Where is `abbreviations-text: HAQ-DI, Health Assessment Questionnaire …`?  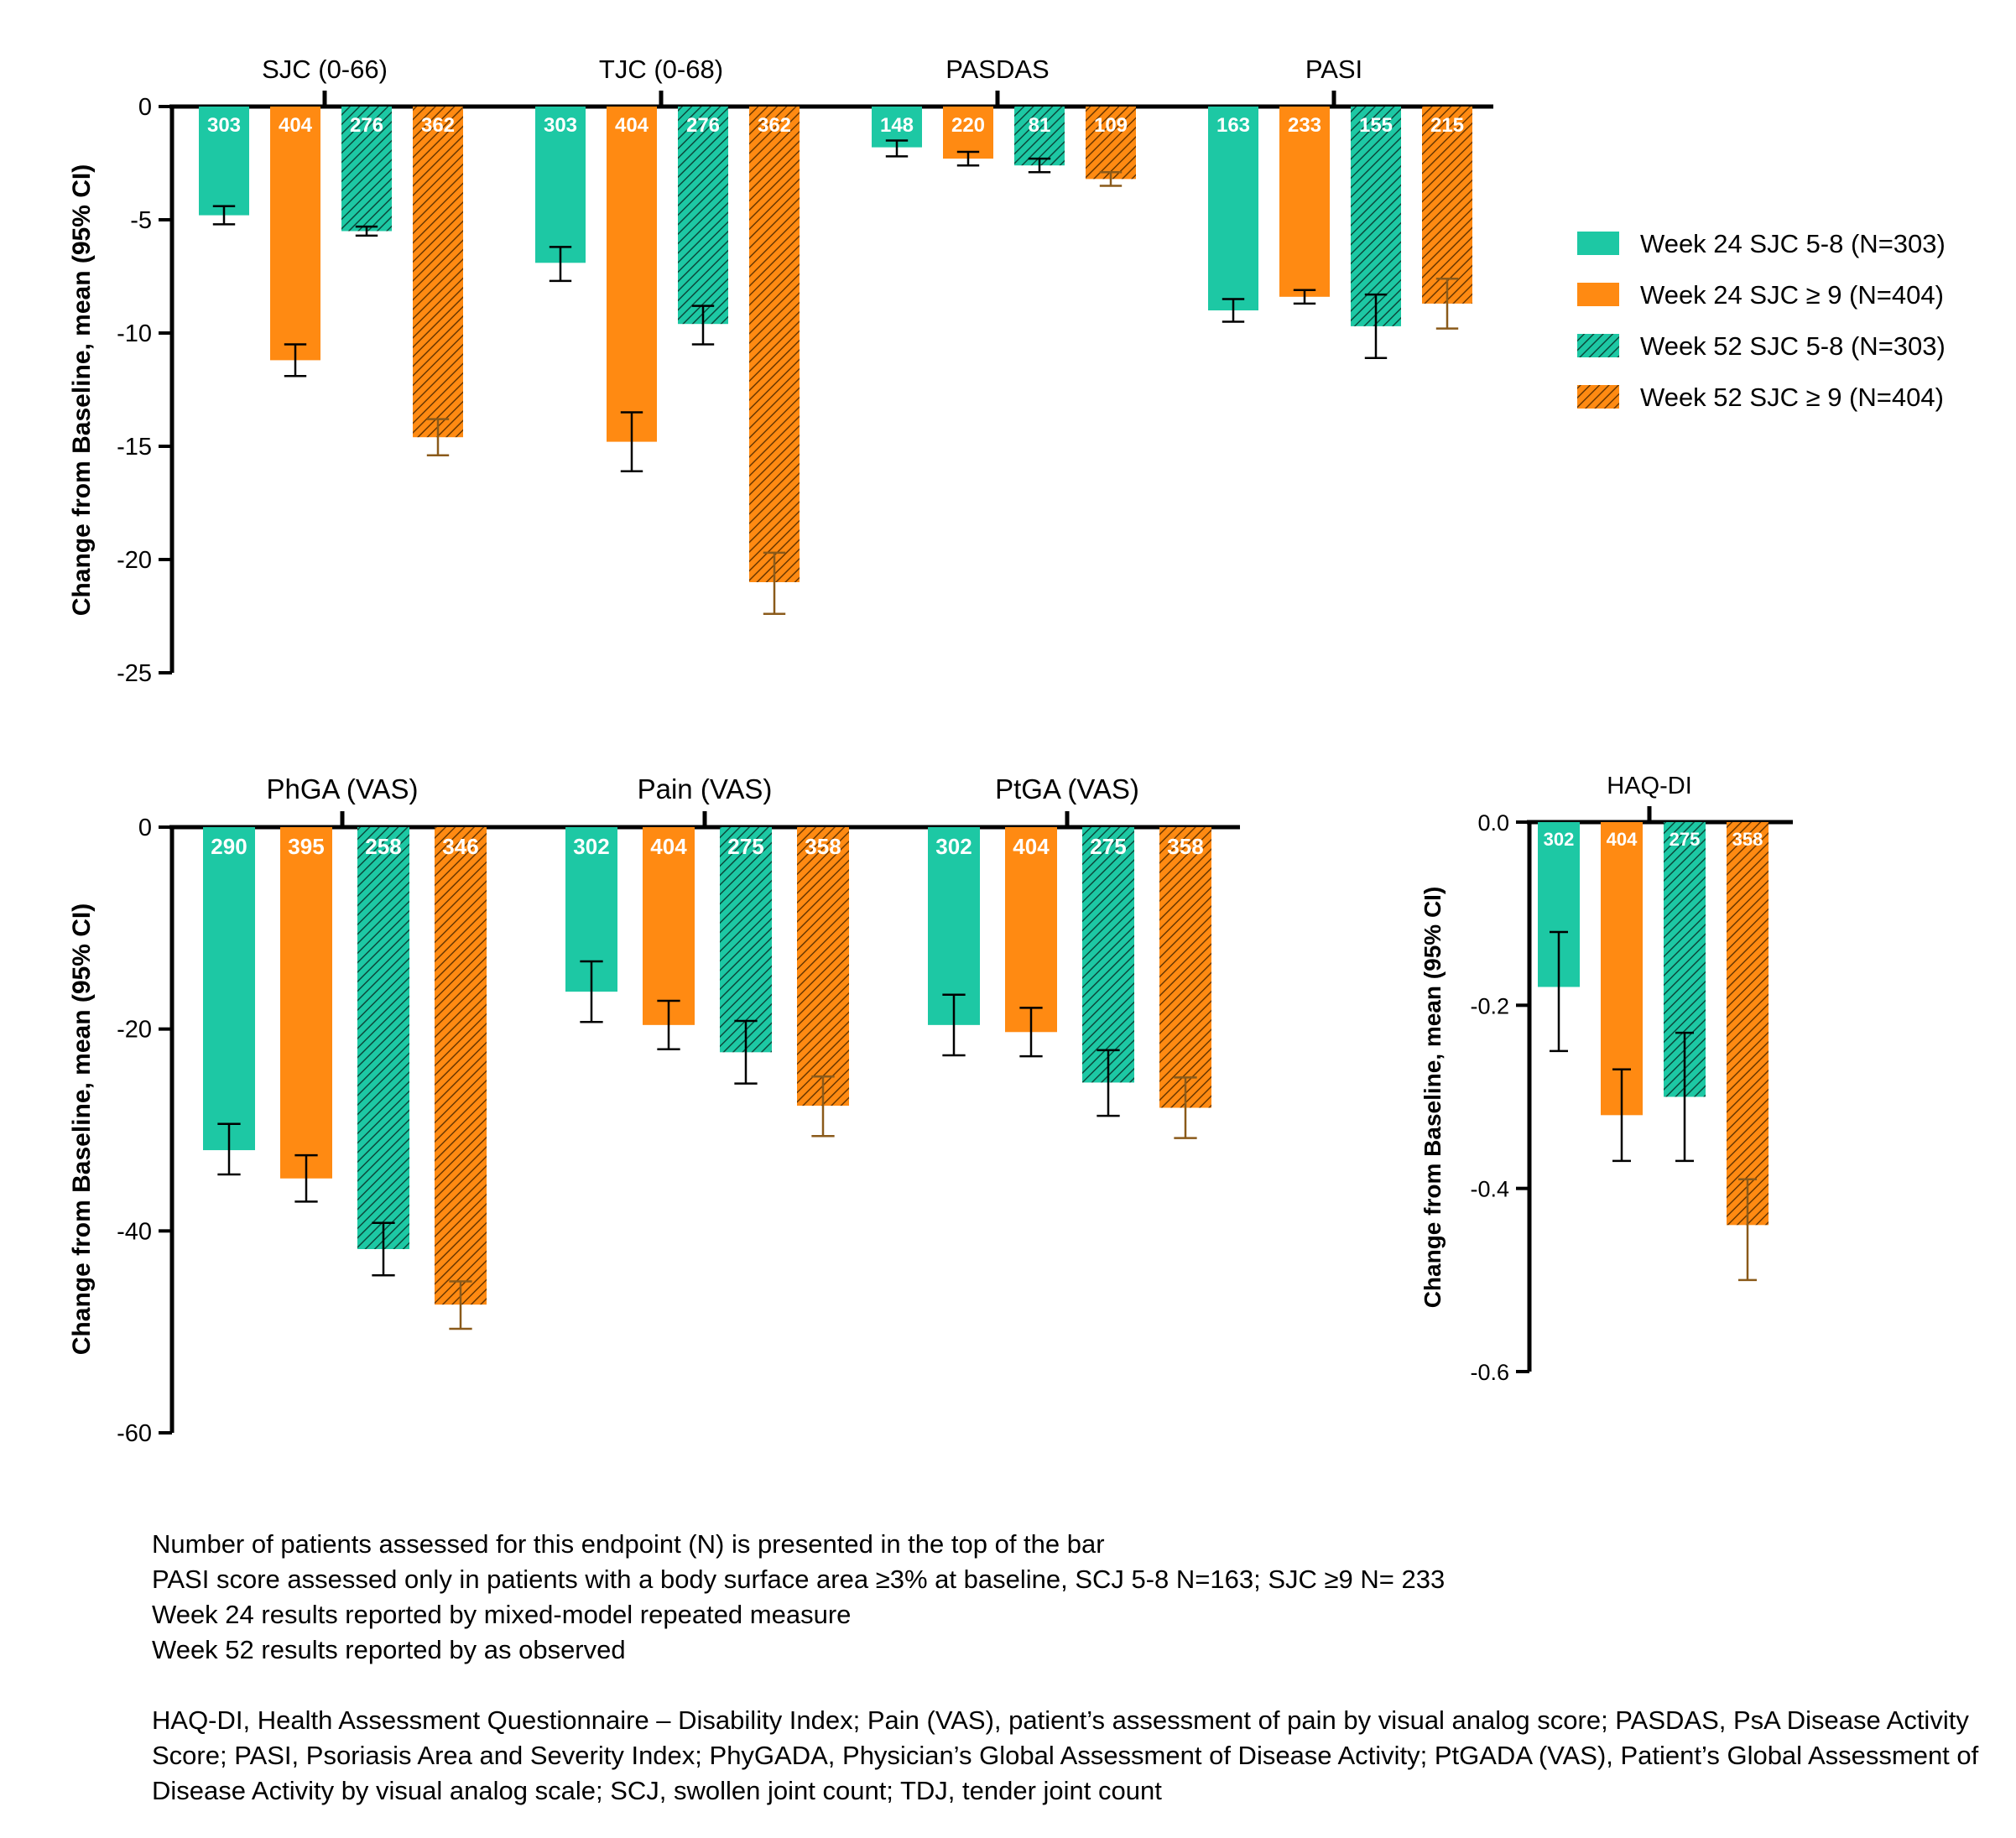
abbreviations-text: HAQ-DI, Health Assessment Questionnaire … is located at coordinates (1066, 1755).